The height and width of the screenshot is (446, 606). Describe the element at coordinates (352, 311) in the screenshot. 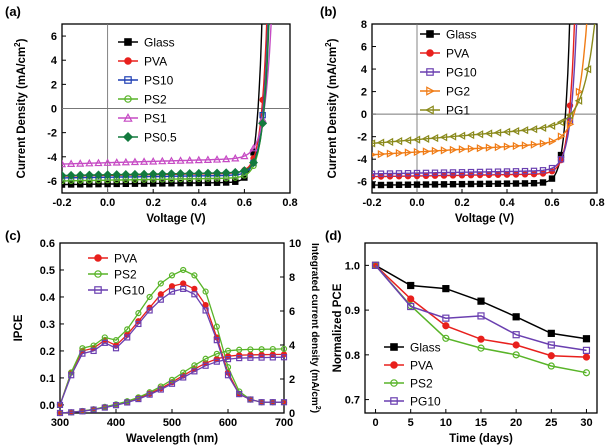

I see `y-tick-label: 0.9` at that location.